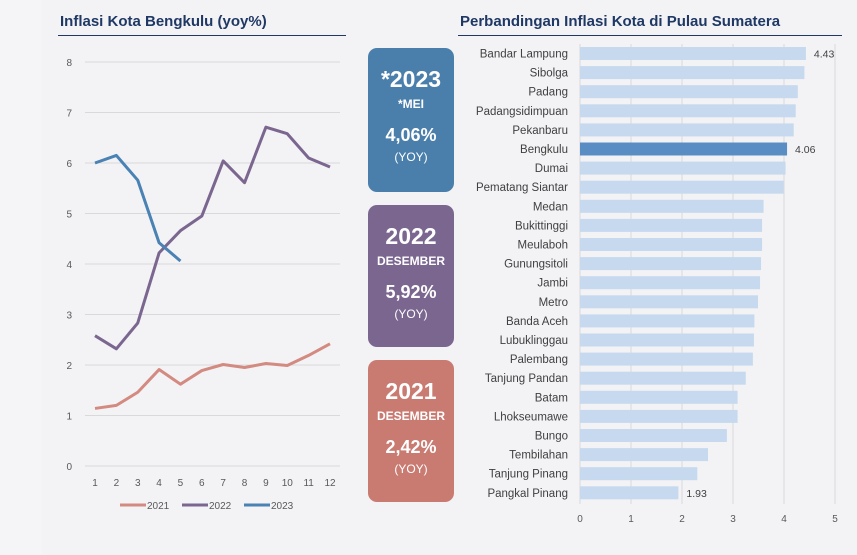 Image resolution: width=857 pixels, height=555 pixels. Describe the element at coordinates (282, 506) in the screenshot. I see `legend-label: 2023` at that location.